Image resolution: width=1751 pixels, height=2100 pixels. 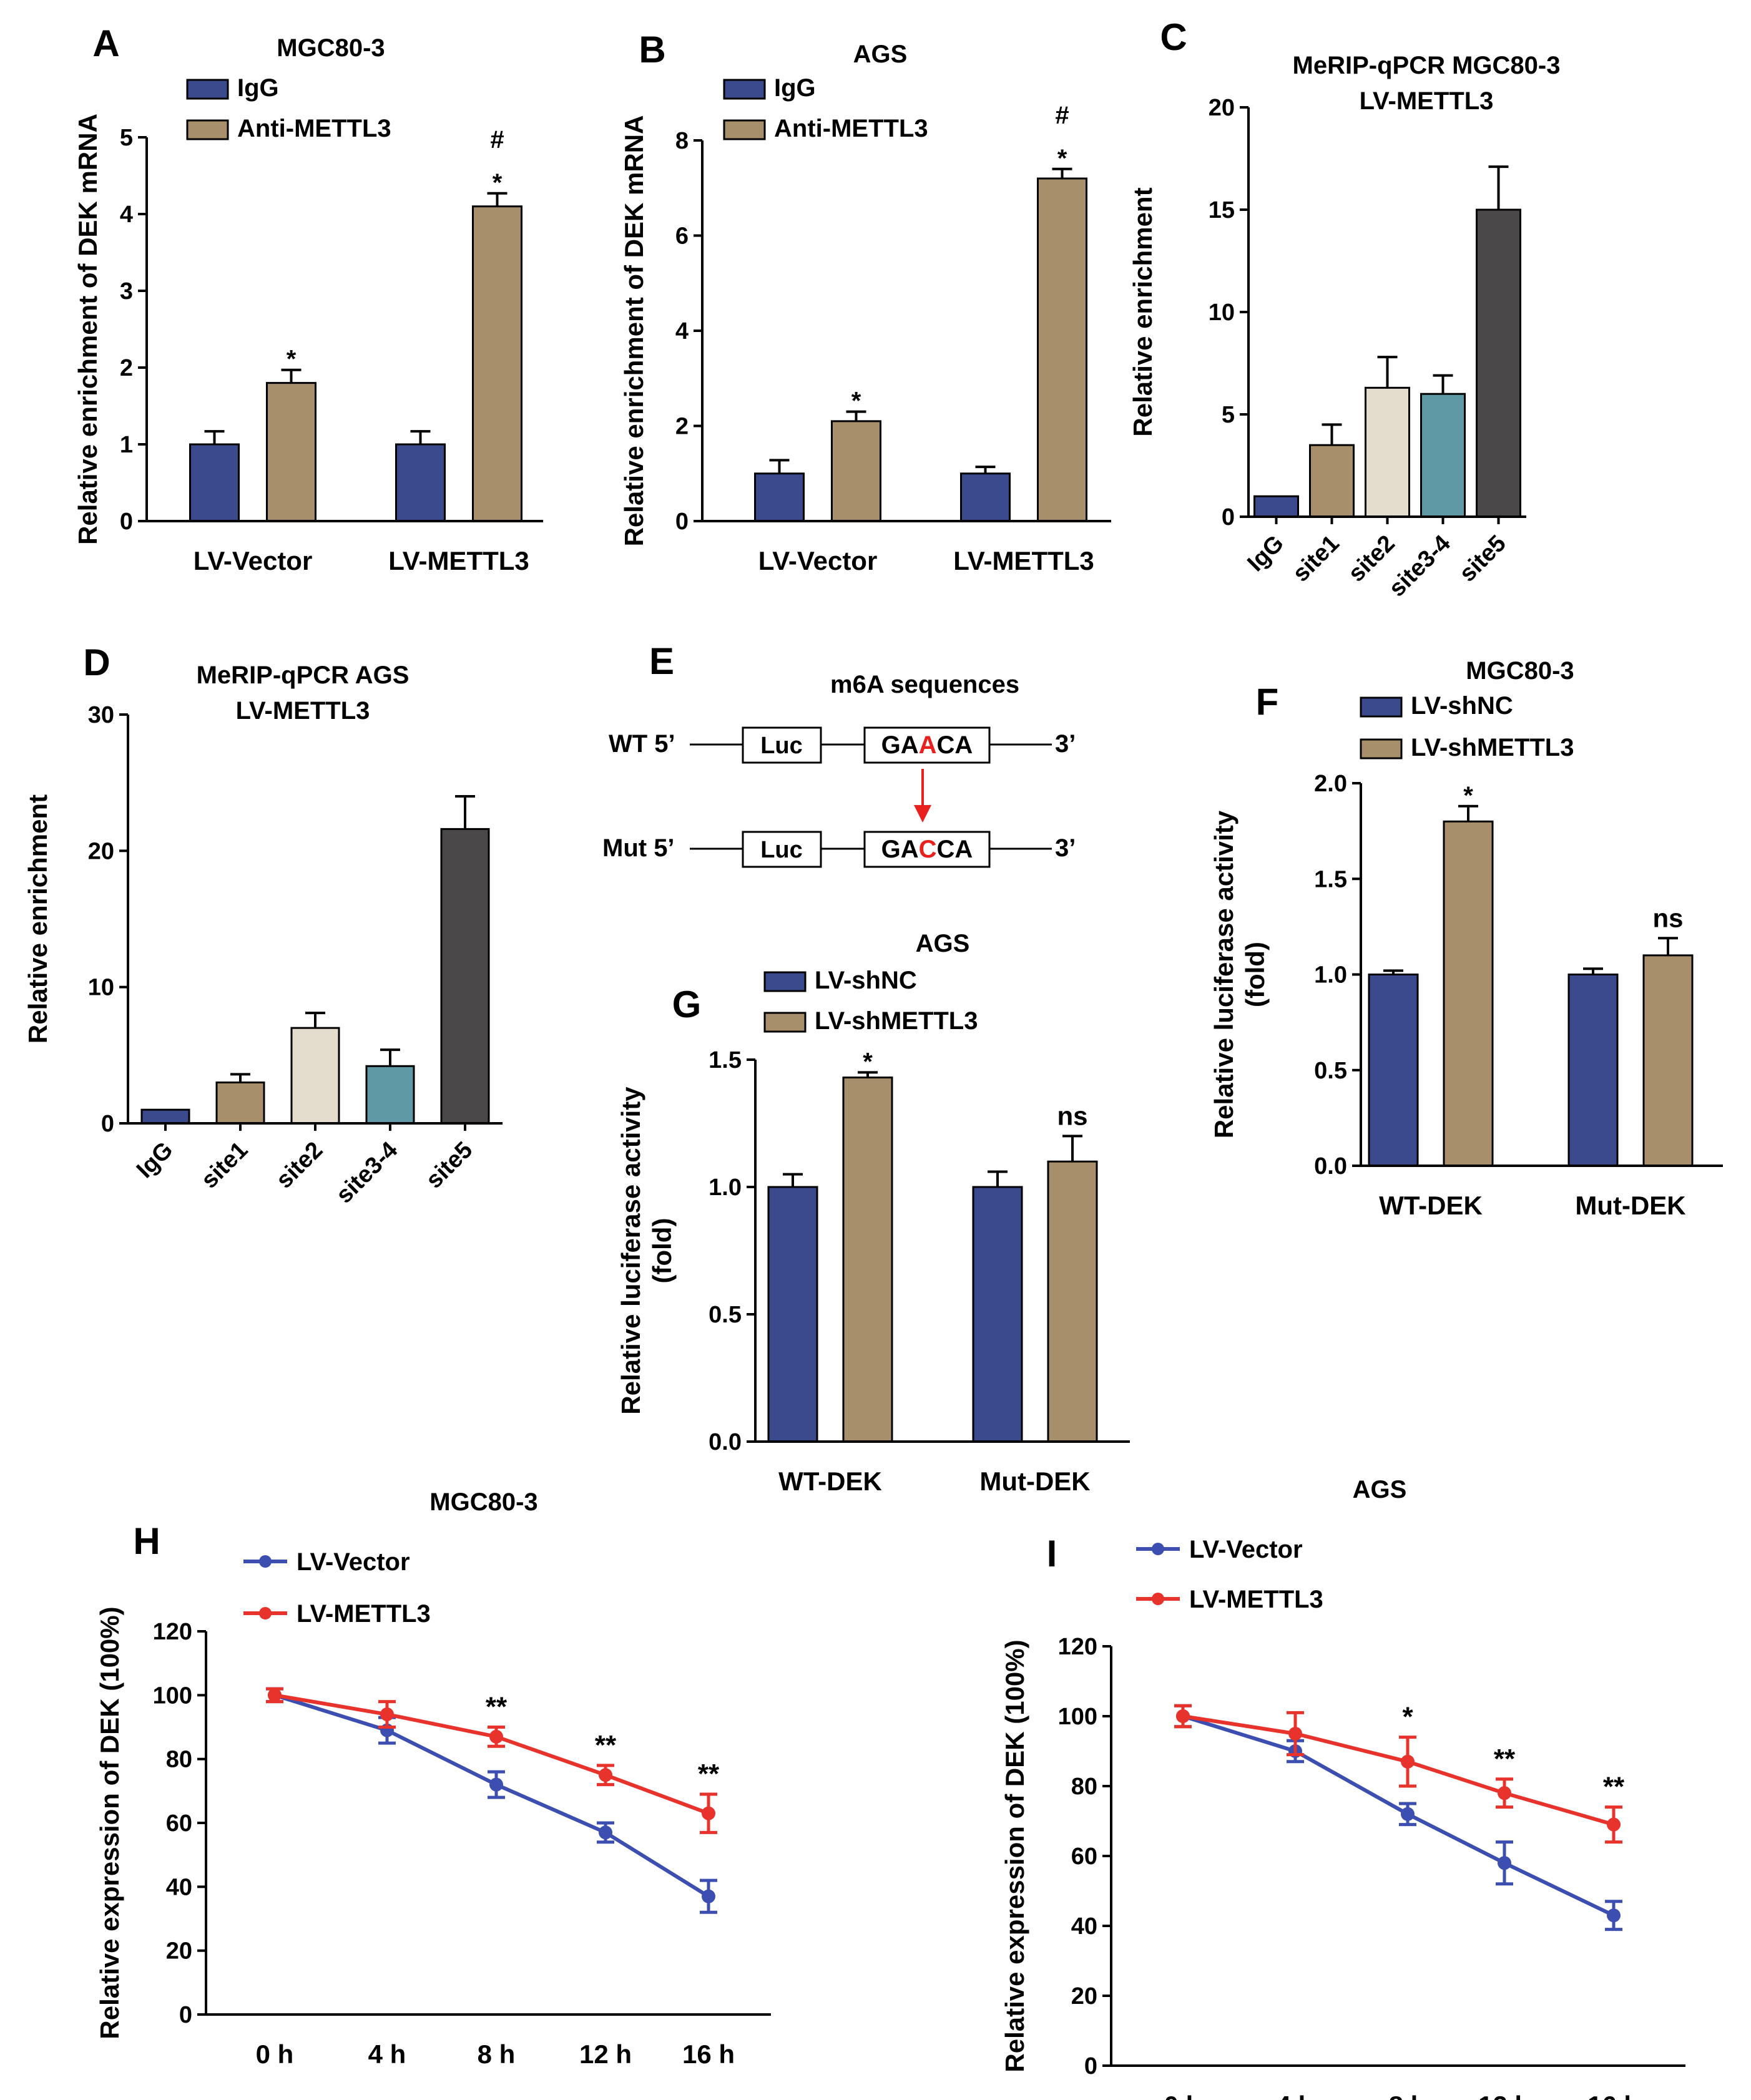 I want to click on x-tick-label: Mut-DEK, so click(x=1630, y=1205).